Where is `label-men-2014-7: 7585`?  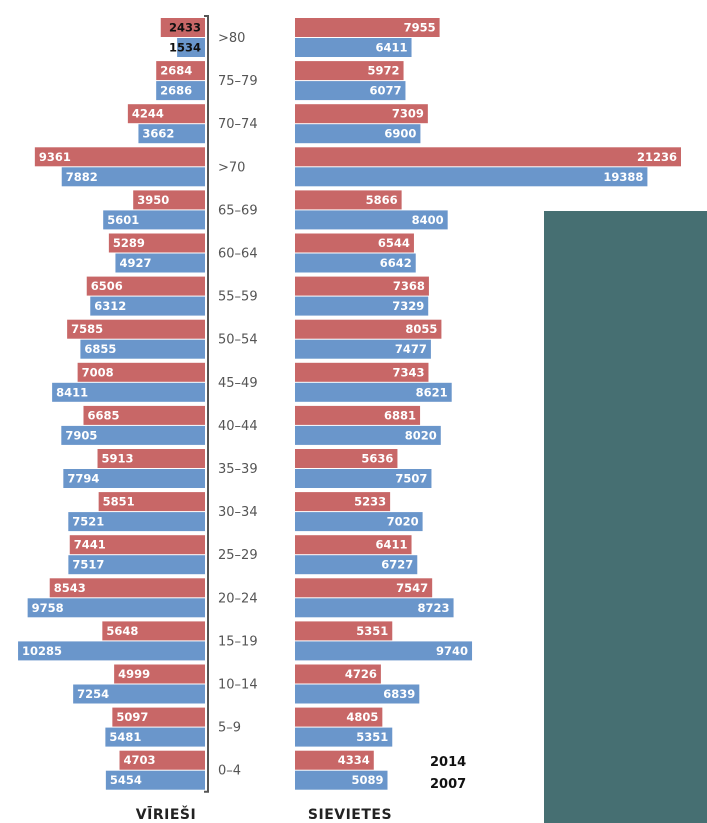
label-men-2014-7: 7585 is located at coordinates (87, 329).